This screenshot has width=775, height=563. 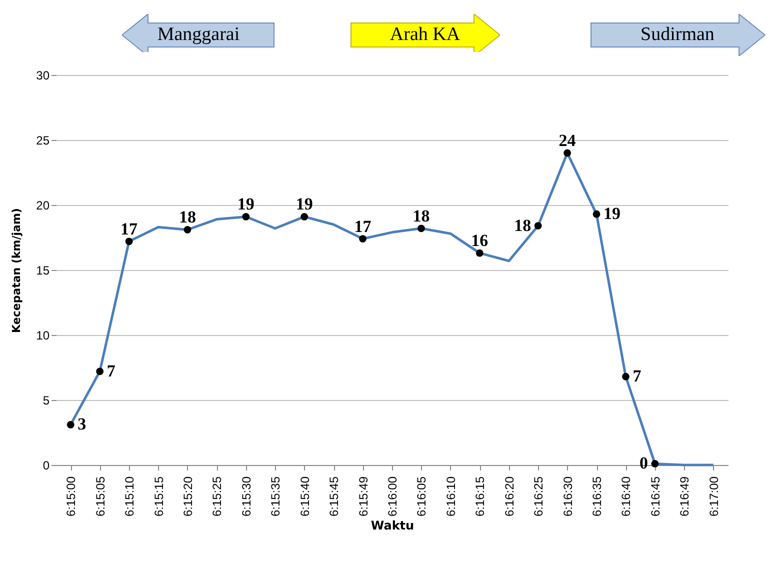 What do you see at coordinates (509, 496) in the screenshot?
I see `x-tick-label: 6:16:20` at bounding box center [509, 496].